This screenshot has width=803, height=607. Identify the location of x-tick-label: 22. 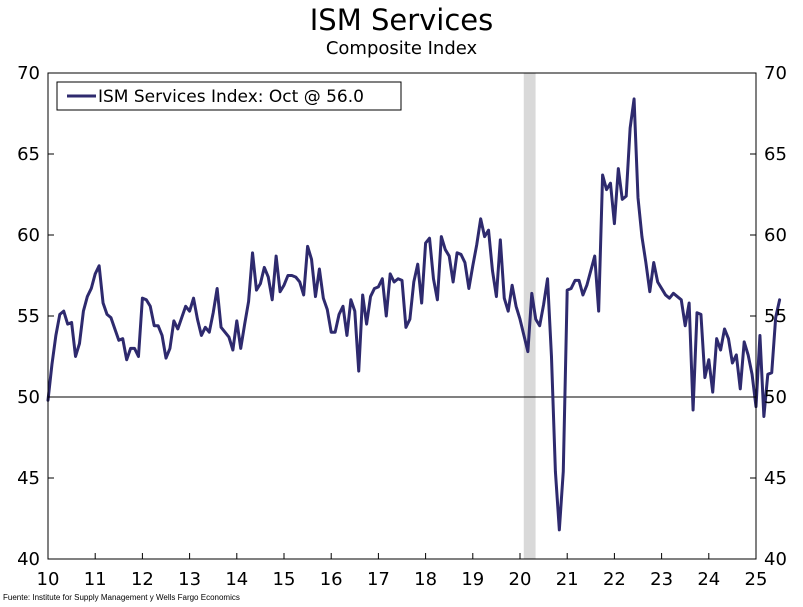
(614, 579).